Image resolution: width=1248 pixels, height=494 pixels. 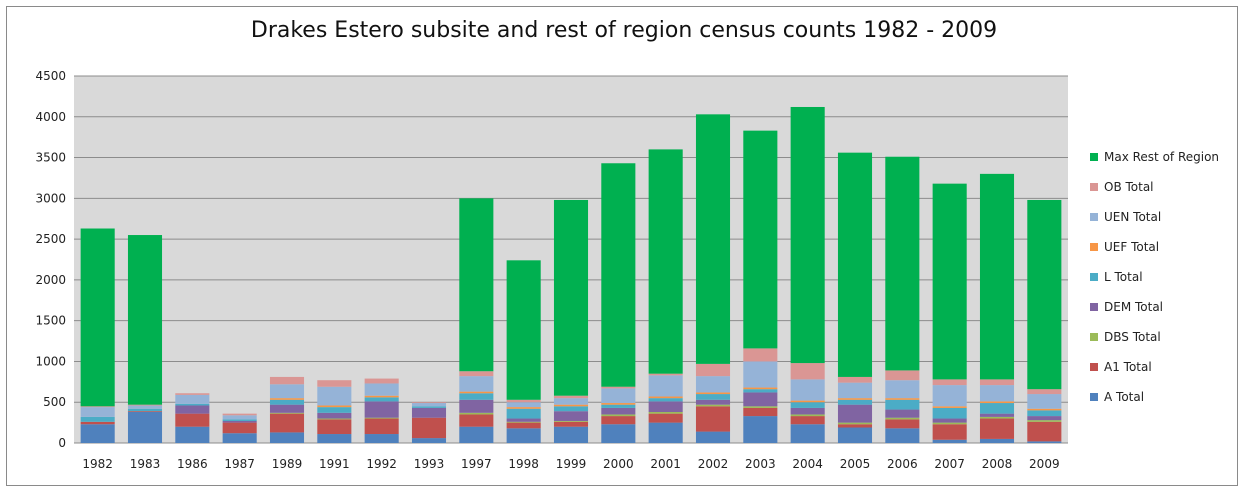 I want to click on y-tick-label: 2500, so click(x=50, y=239).